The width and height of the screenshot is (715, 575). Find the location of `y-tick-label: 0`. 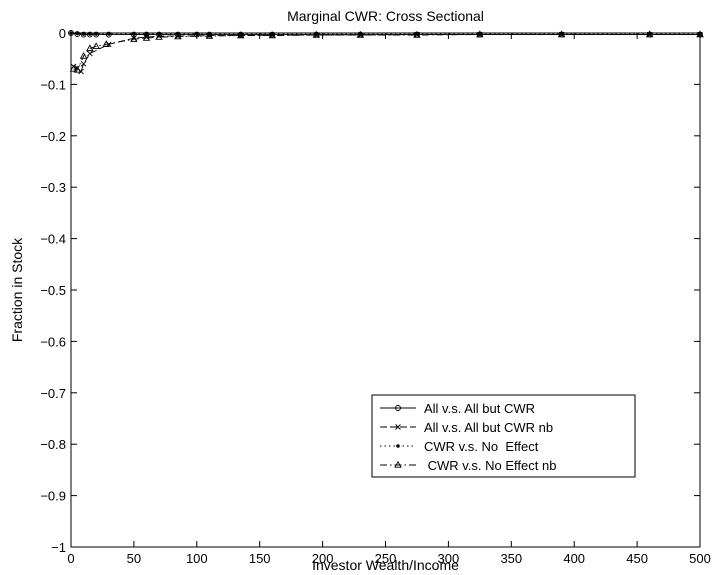

y-tick-label: 0 is located at coordinates (62, 33).